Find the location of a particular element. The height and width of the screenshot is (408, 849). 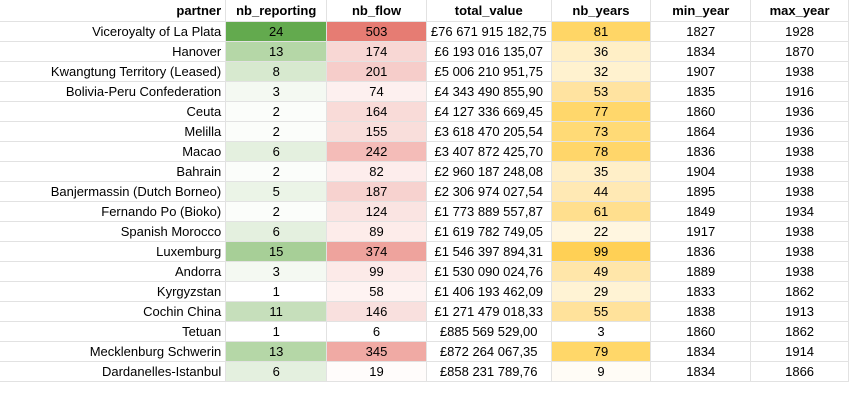

cell-nb-flow: 164 is located at coordinates (376, 111).